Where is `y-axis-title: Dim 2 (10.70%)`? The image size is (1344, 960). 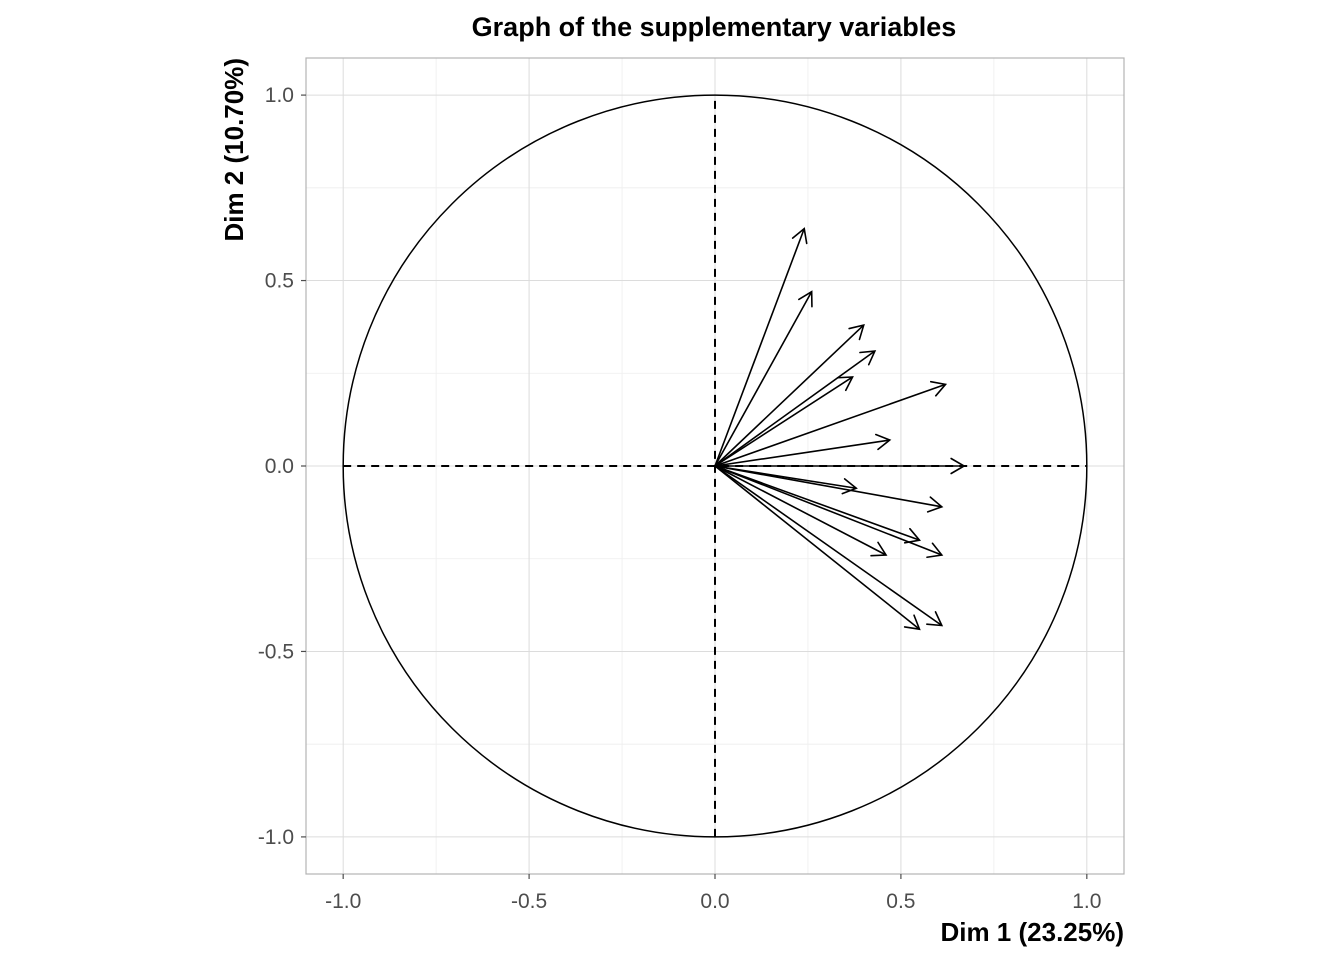
y-axis-title: Dim 2 (10.70%) is located at coordinates (234, 150).